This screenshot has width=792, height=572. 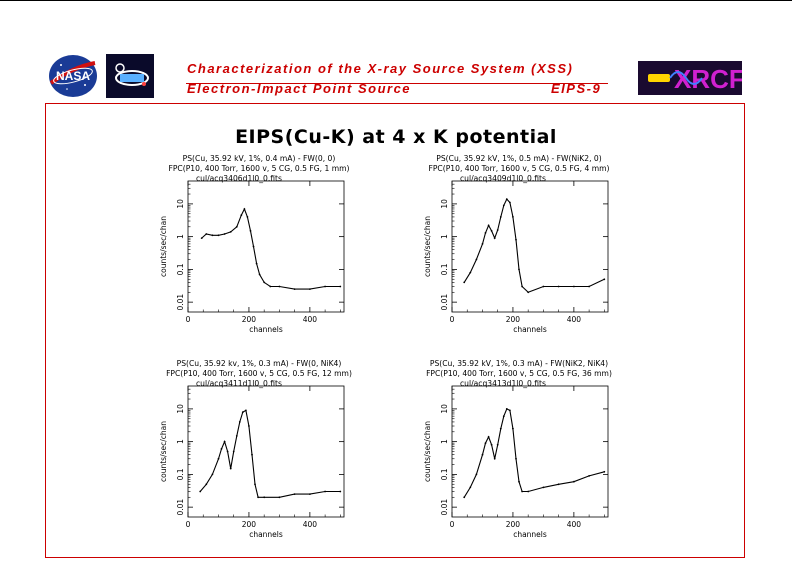 I want to click on page-title: EIPS(Cu-K) at 4 x K potential, so click(x=396, y=137).